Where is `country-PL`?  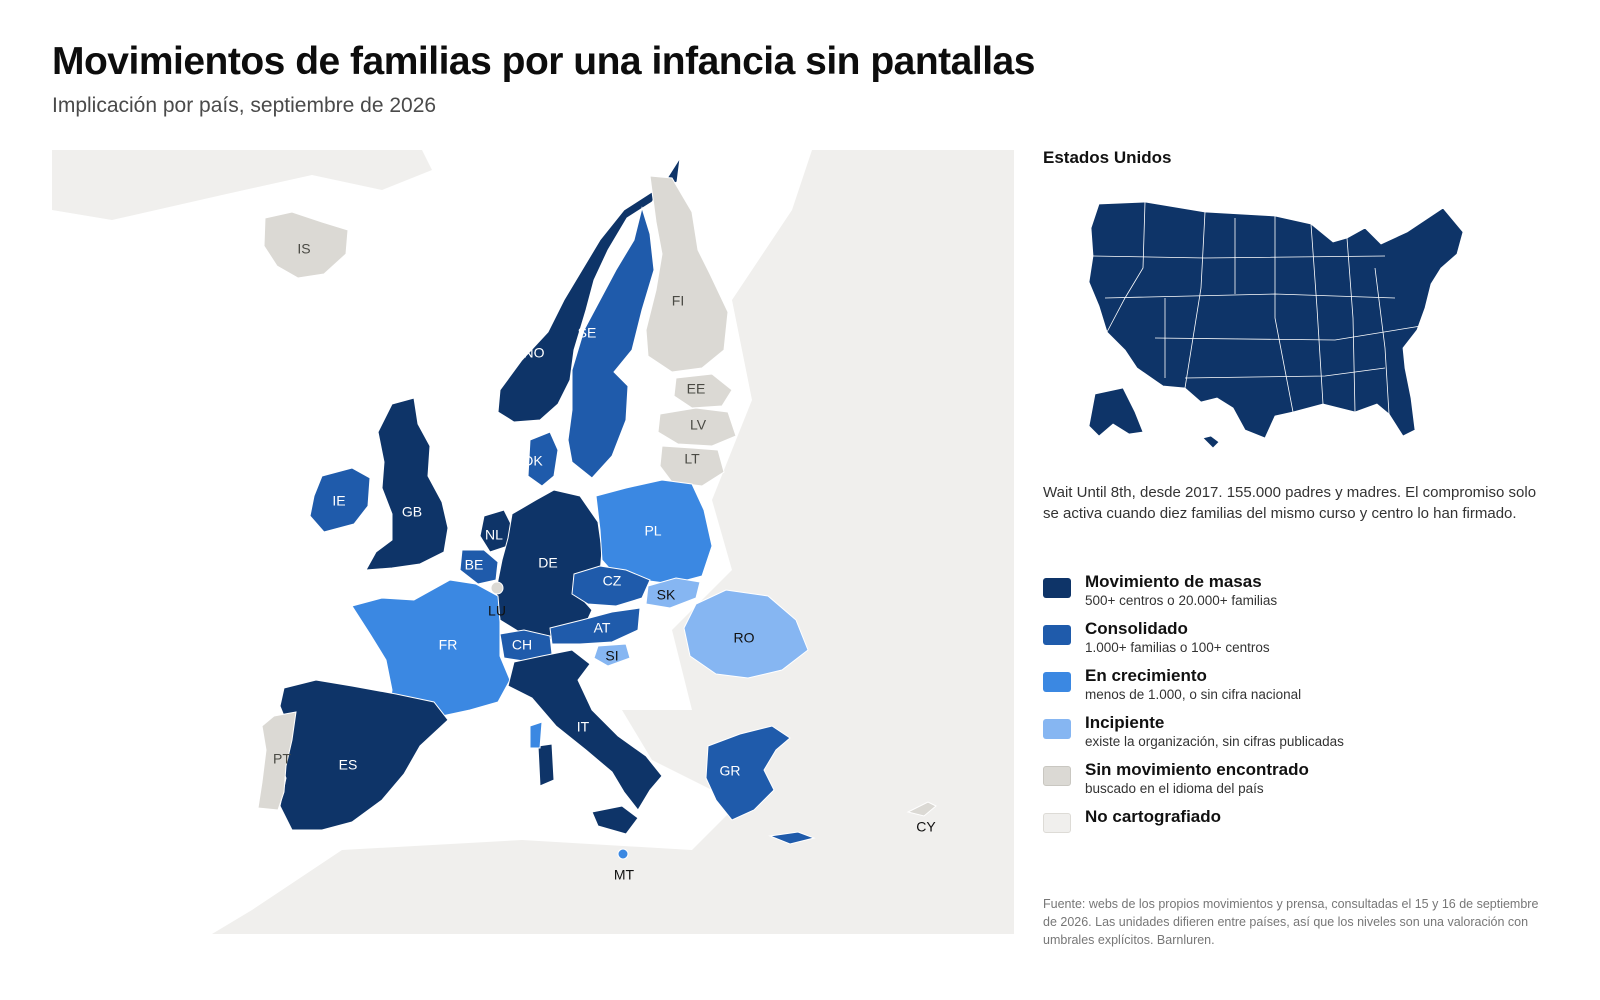 country-PL is located at coordinates (654, 532).